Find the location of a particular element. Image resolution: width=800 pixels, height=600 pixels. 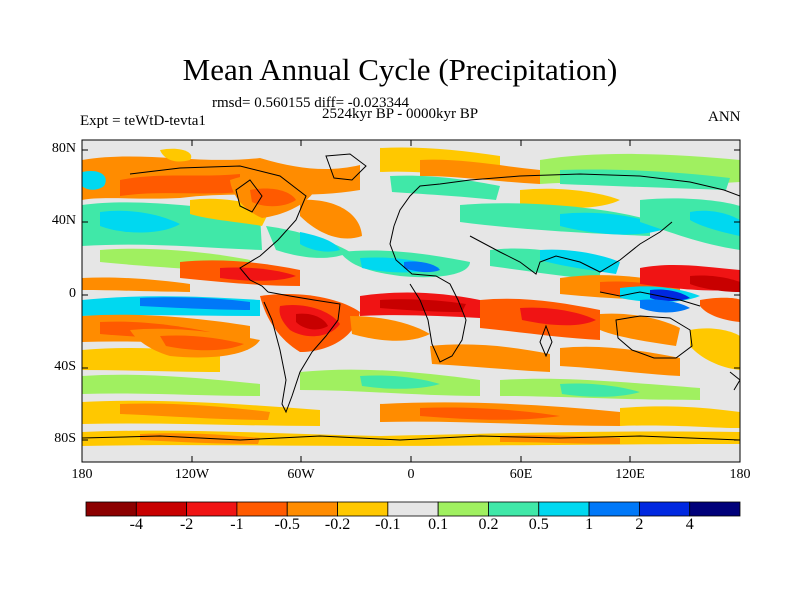

lat-tick-label: 0 is located at coordinates (72, 293).